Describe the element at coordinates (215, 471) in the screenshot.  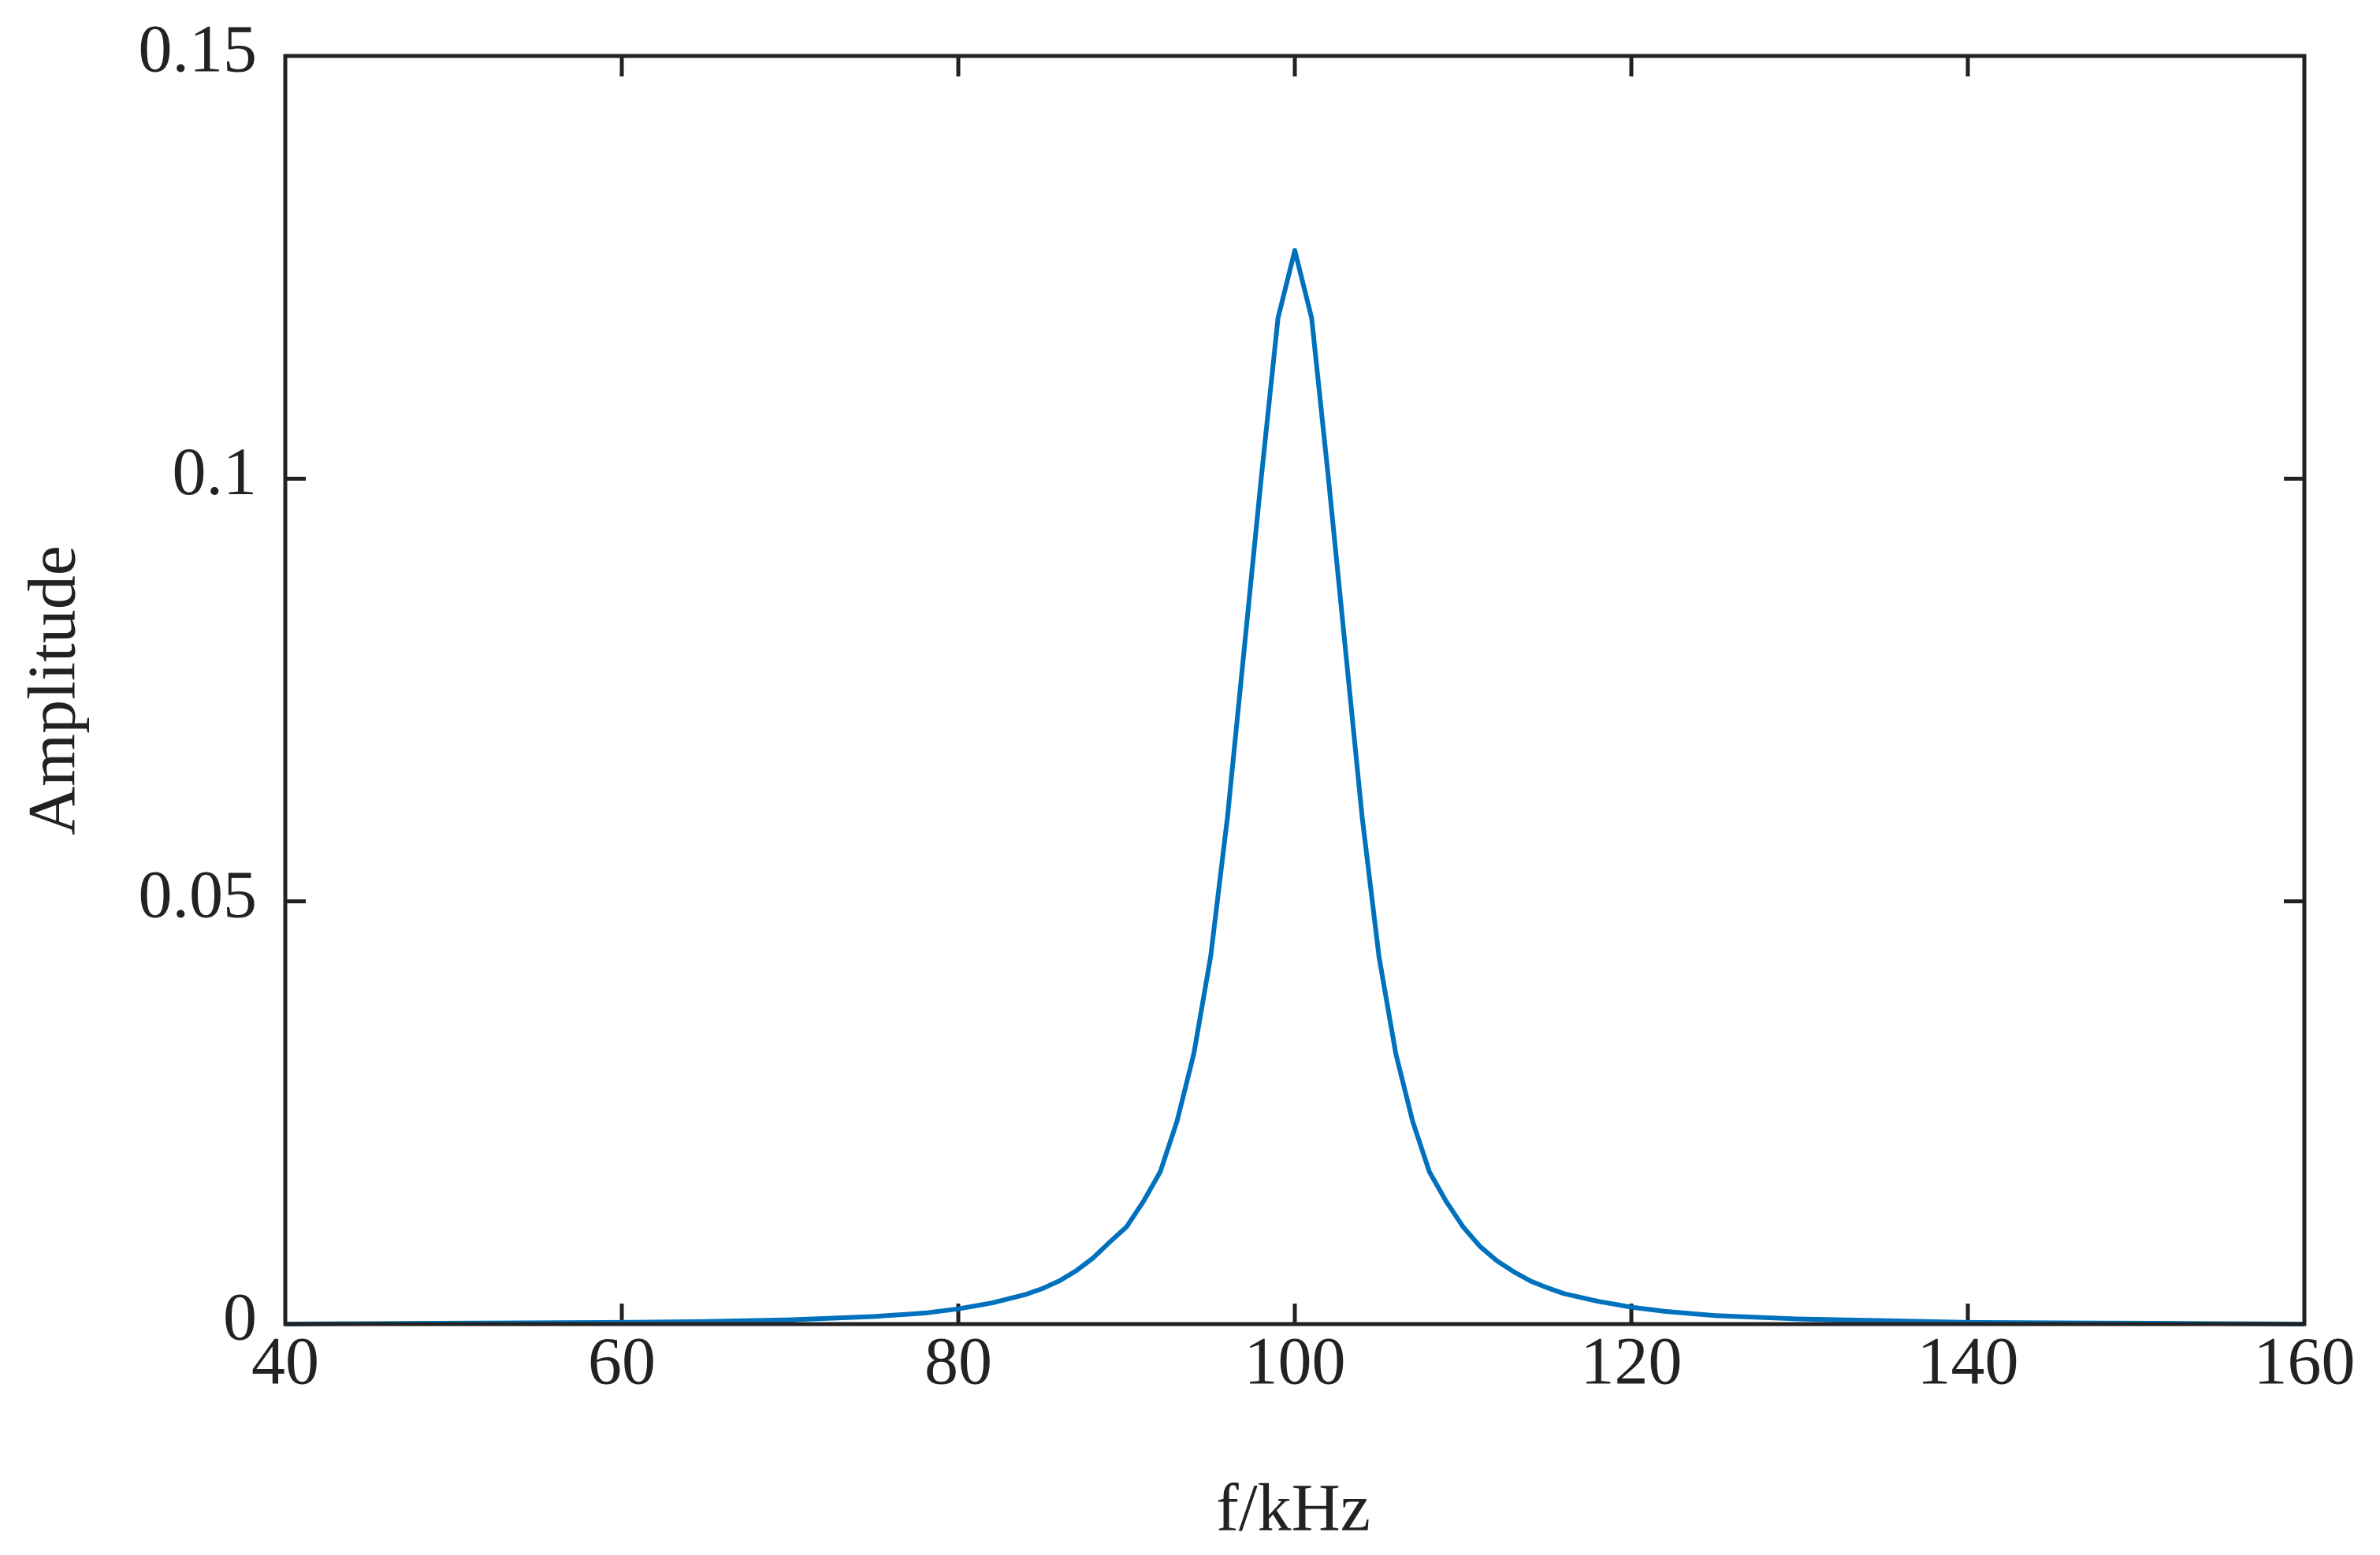
I see `y-tick-label: 0.1` at that location.